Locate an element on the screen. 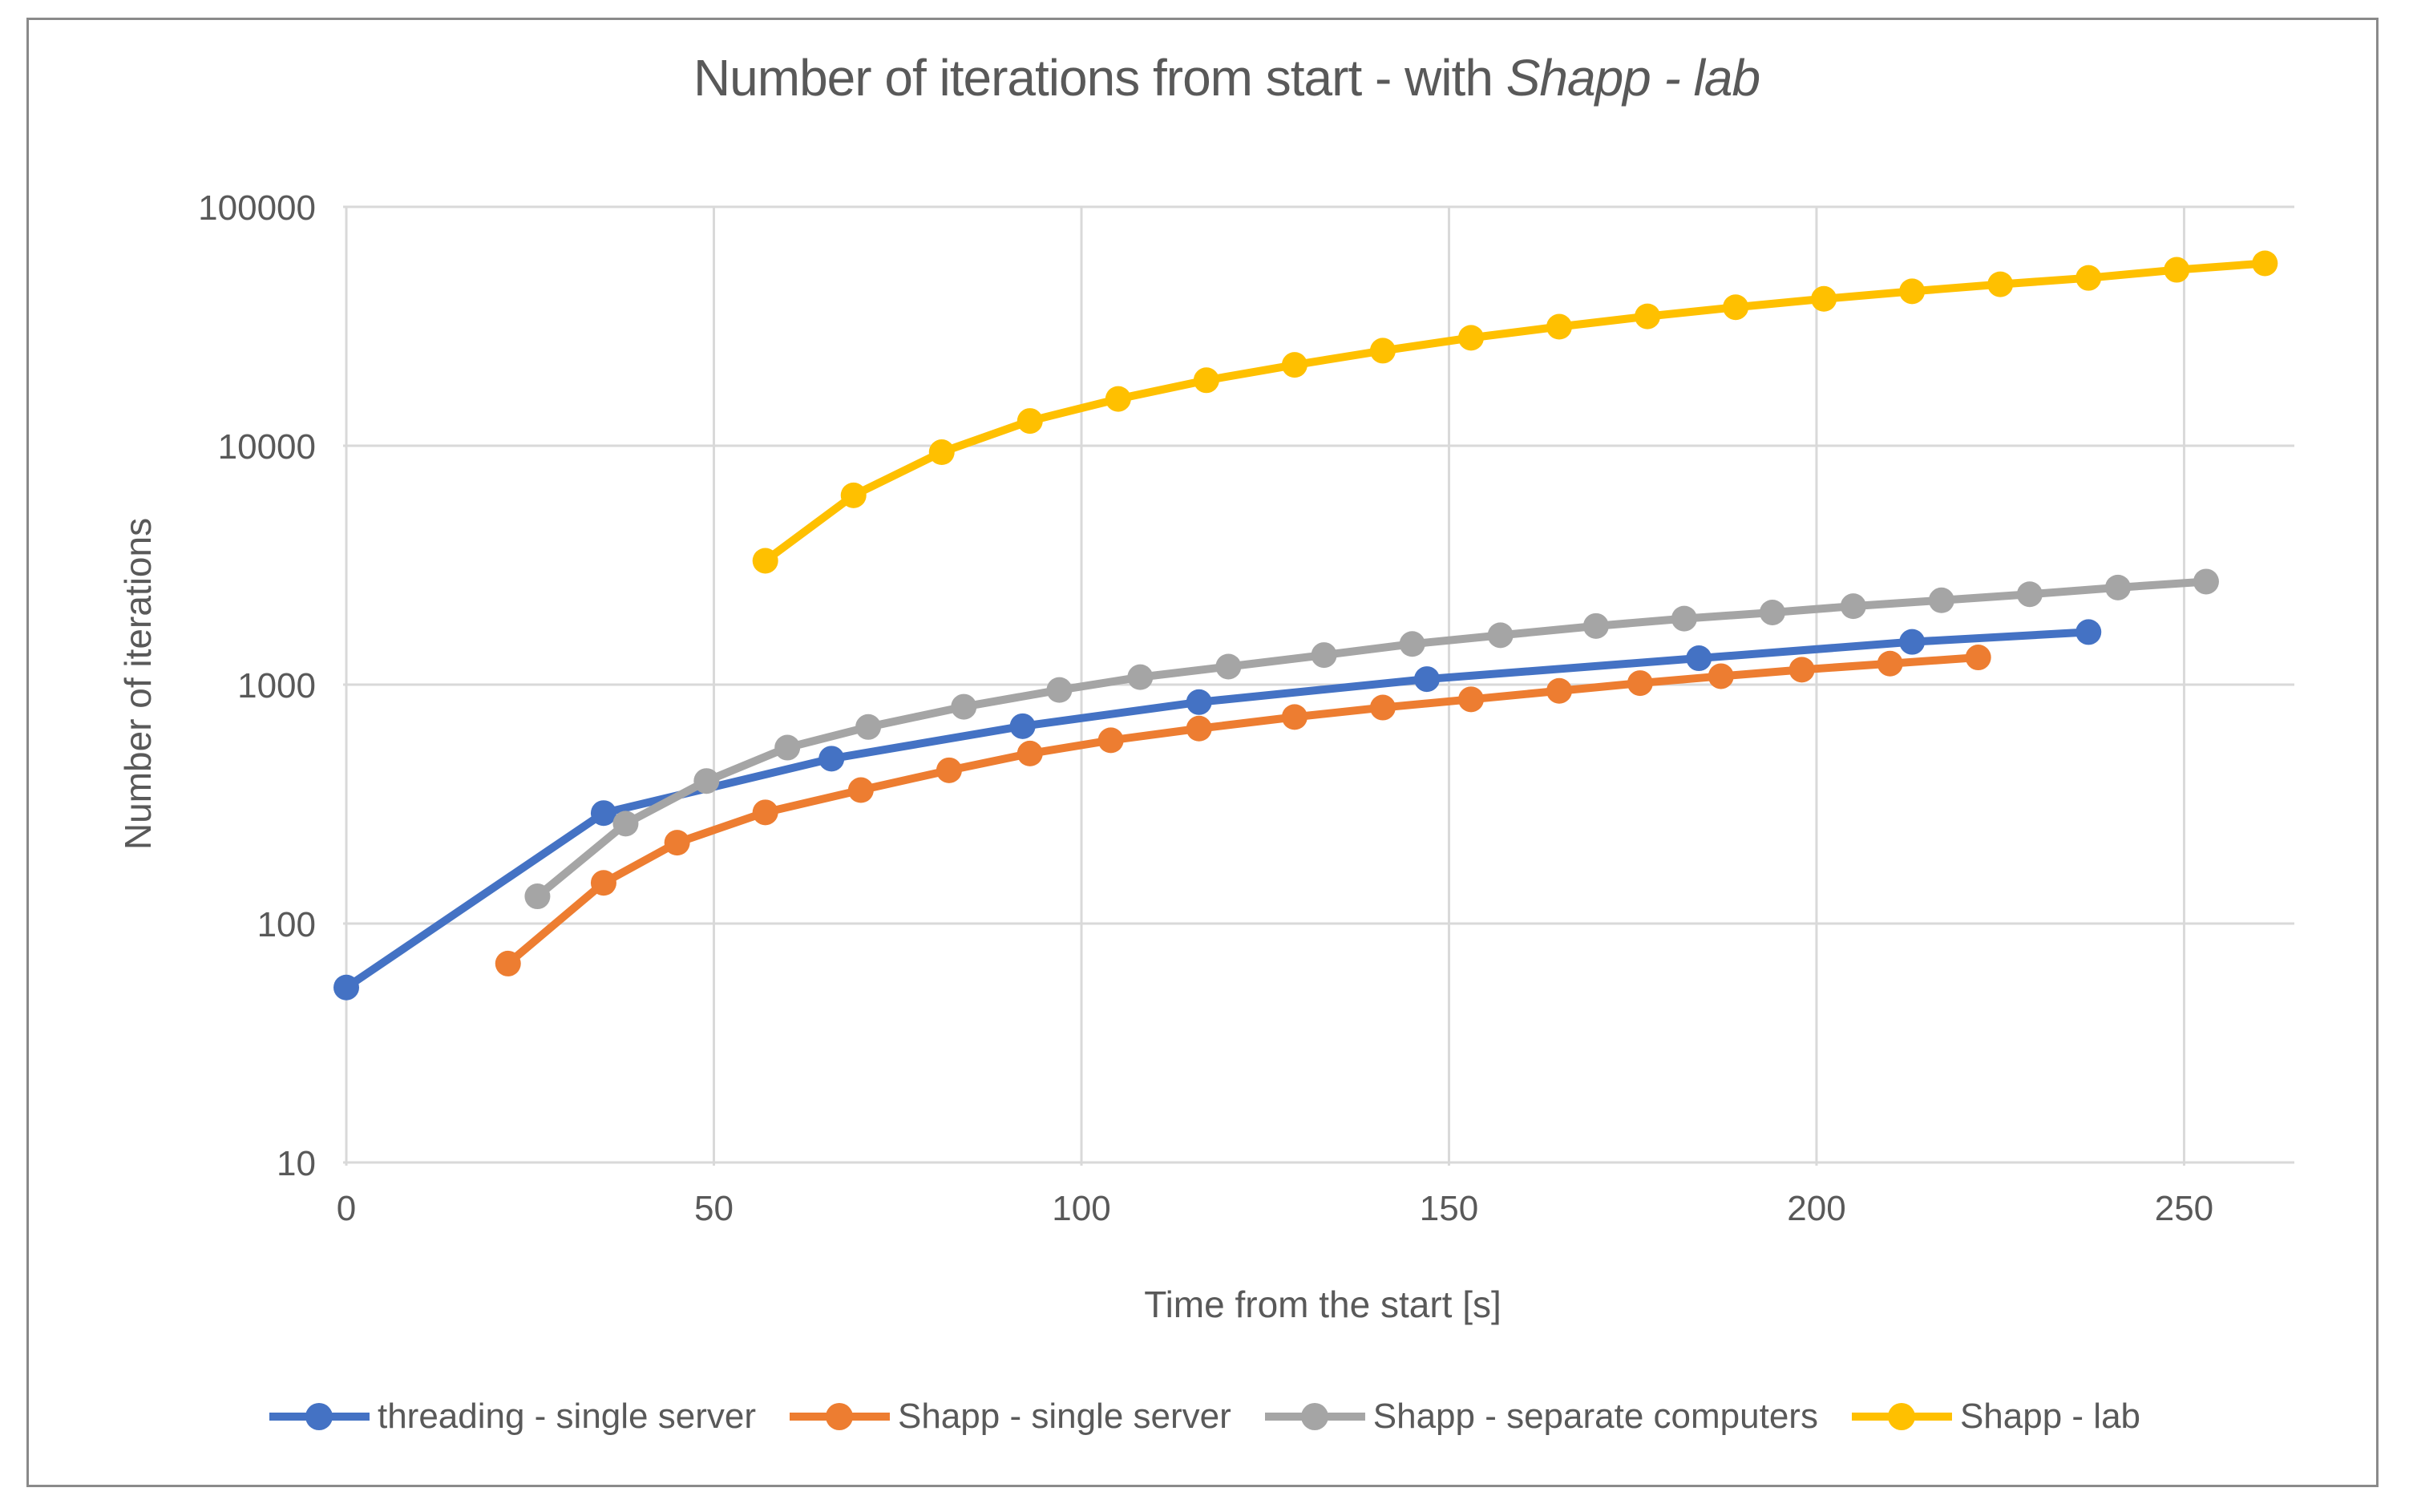 The width and height of the screenshot is (2421, 1512). x-axis-title: Time from the start [s] is located at coordinates (1323, 1305).